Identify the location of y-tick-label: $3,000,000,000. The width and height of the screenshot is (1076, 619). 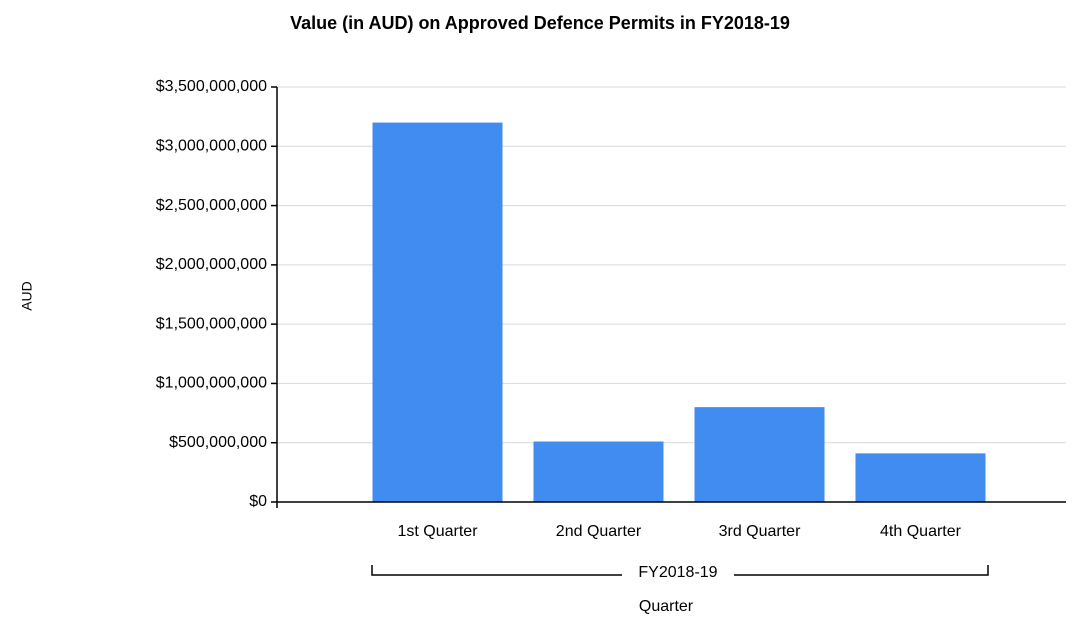
(211, 146).